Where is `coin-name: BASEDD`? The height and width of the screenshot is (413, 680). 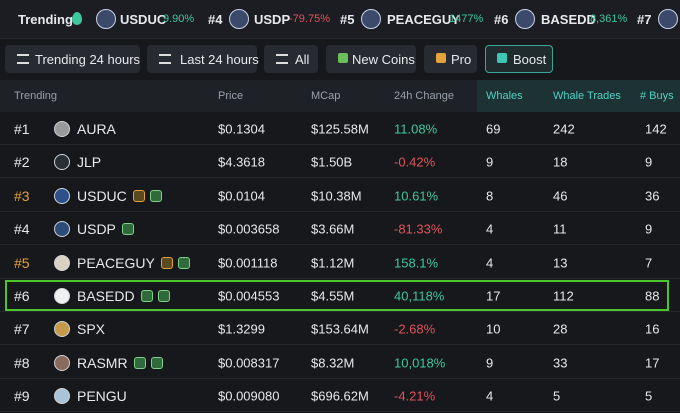 coin-name: BASEDD is located at coordinates (106, 296).